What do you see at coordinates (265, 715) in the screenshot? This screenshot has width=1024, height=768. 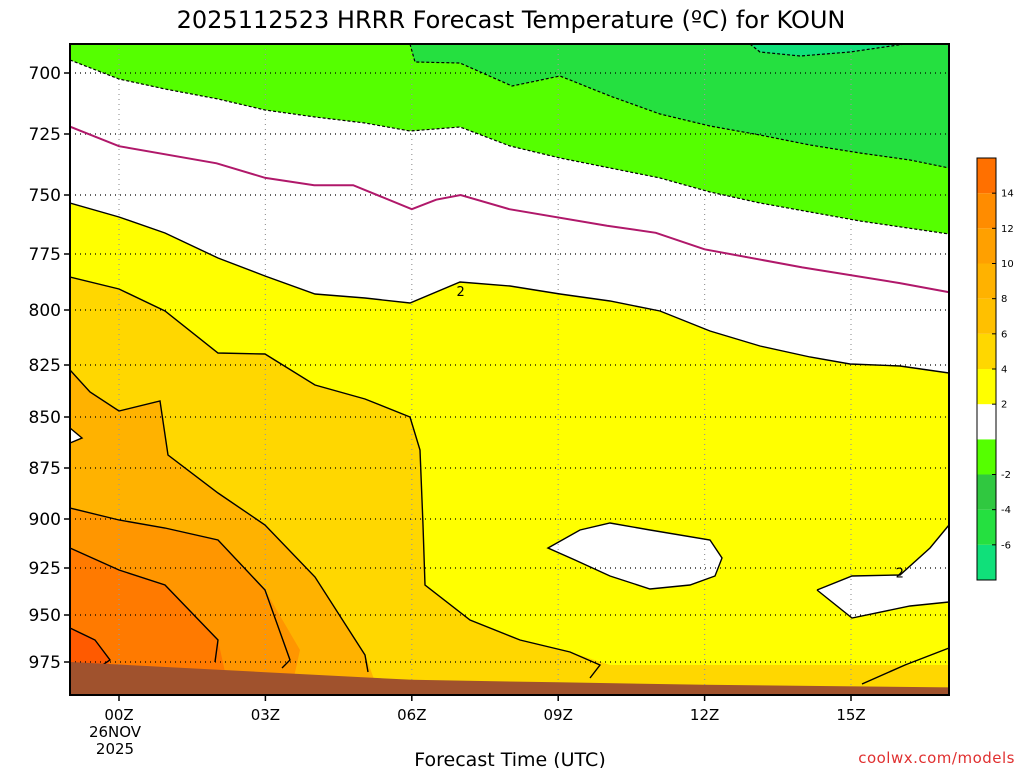 I see `x-tick-label: 03Z` at bounding box center [265, 715].